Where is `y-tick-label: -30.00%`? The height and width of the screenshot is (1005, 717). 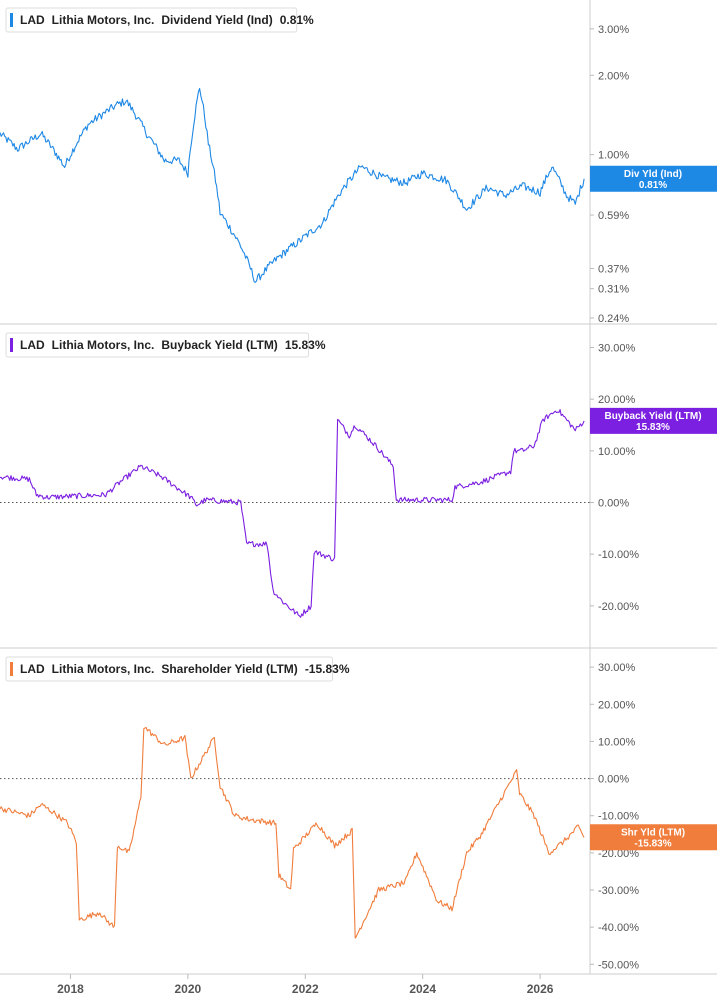
y-tick-label: -30.00% is located at coordinates (618, 891).